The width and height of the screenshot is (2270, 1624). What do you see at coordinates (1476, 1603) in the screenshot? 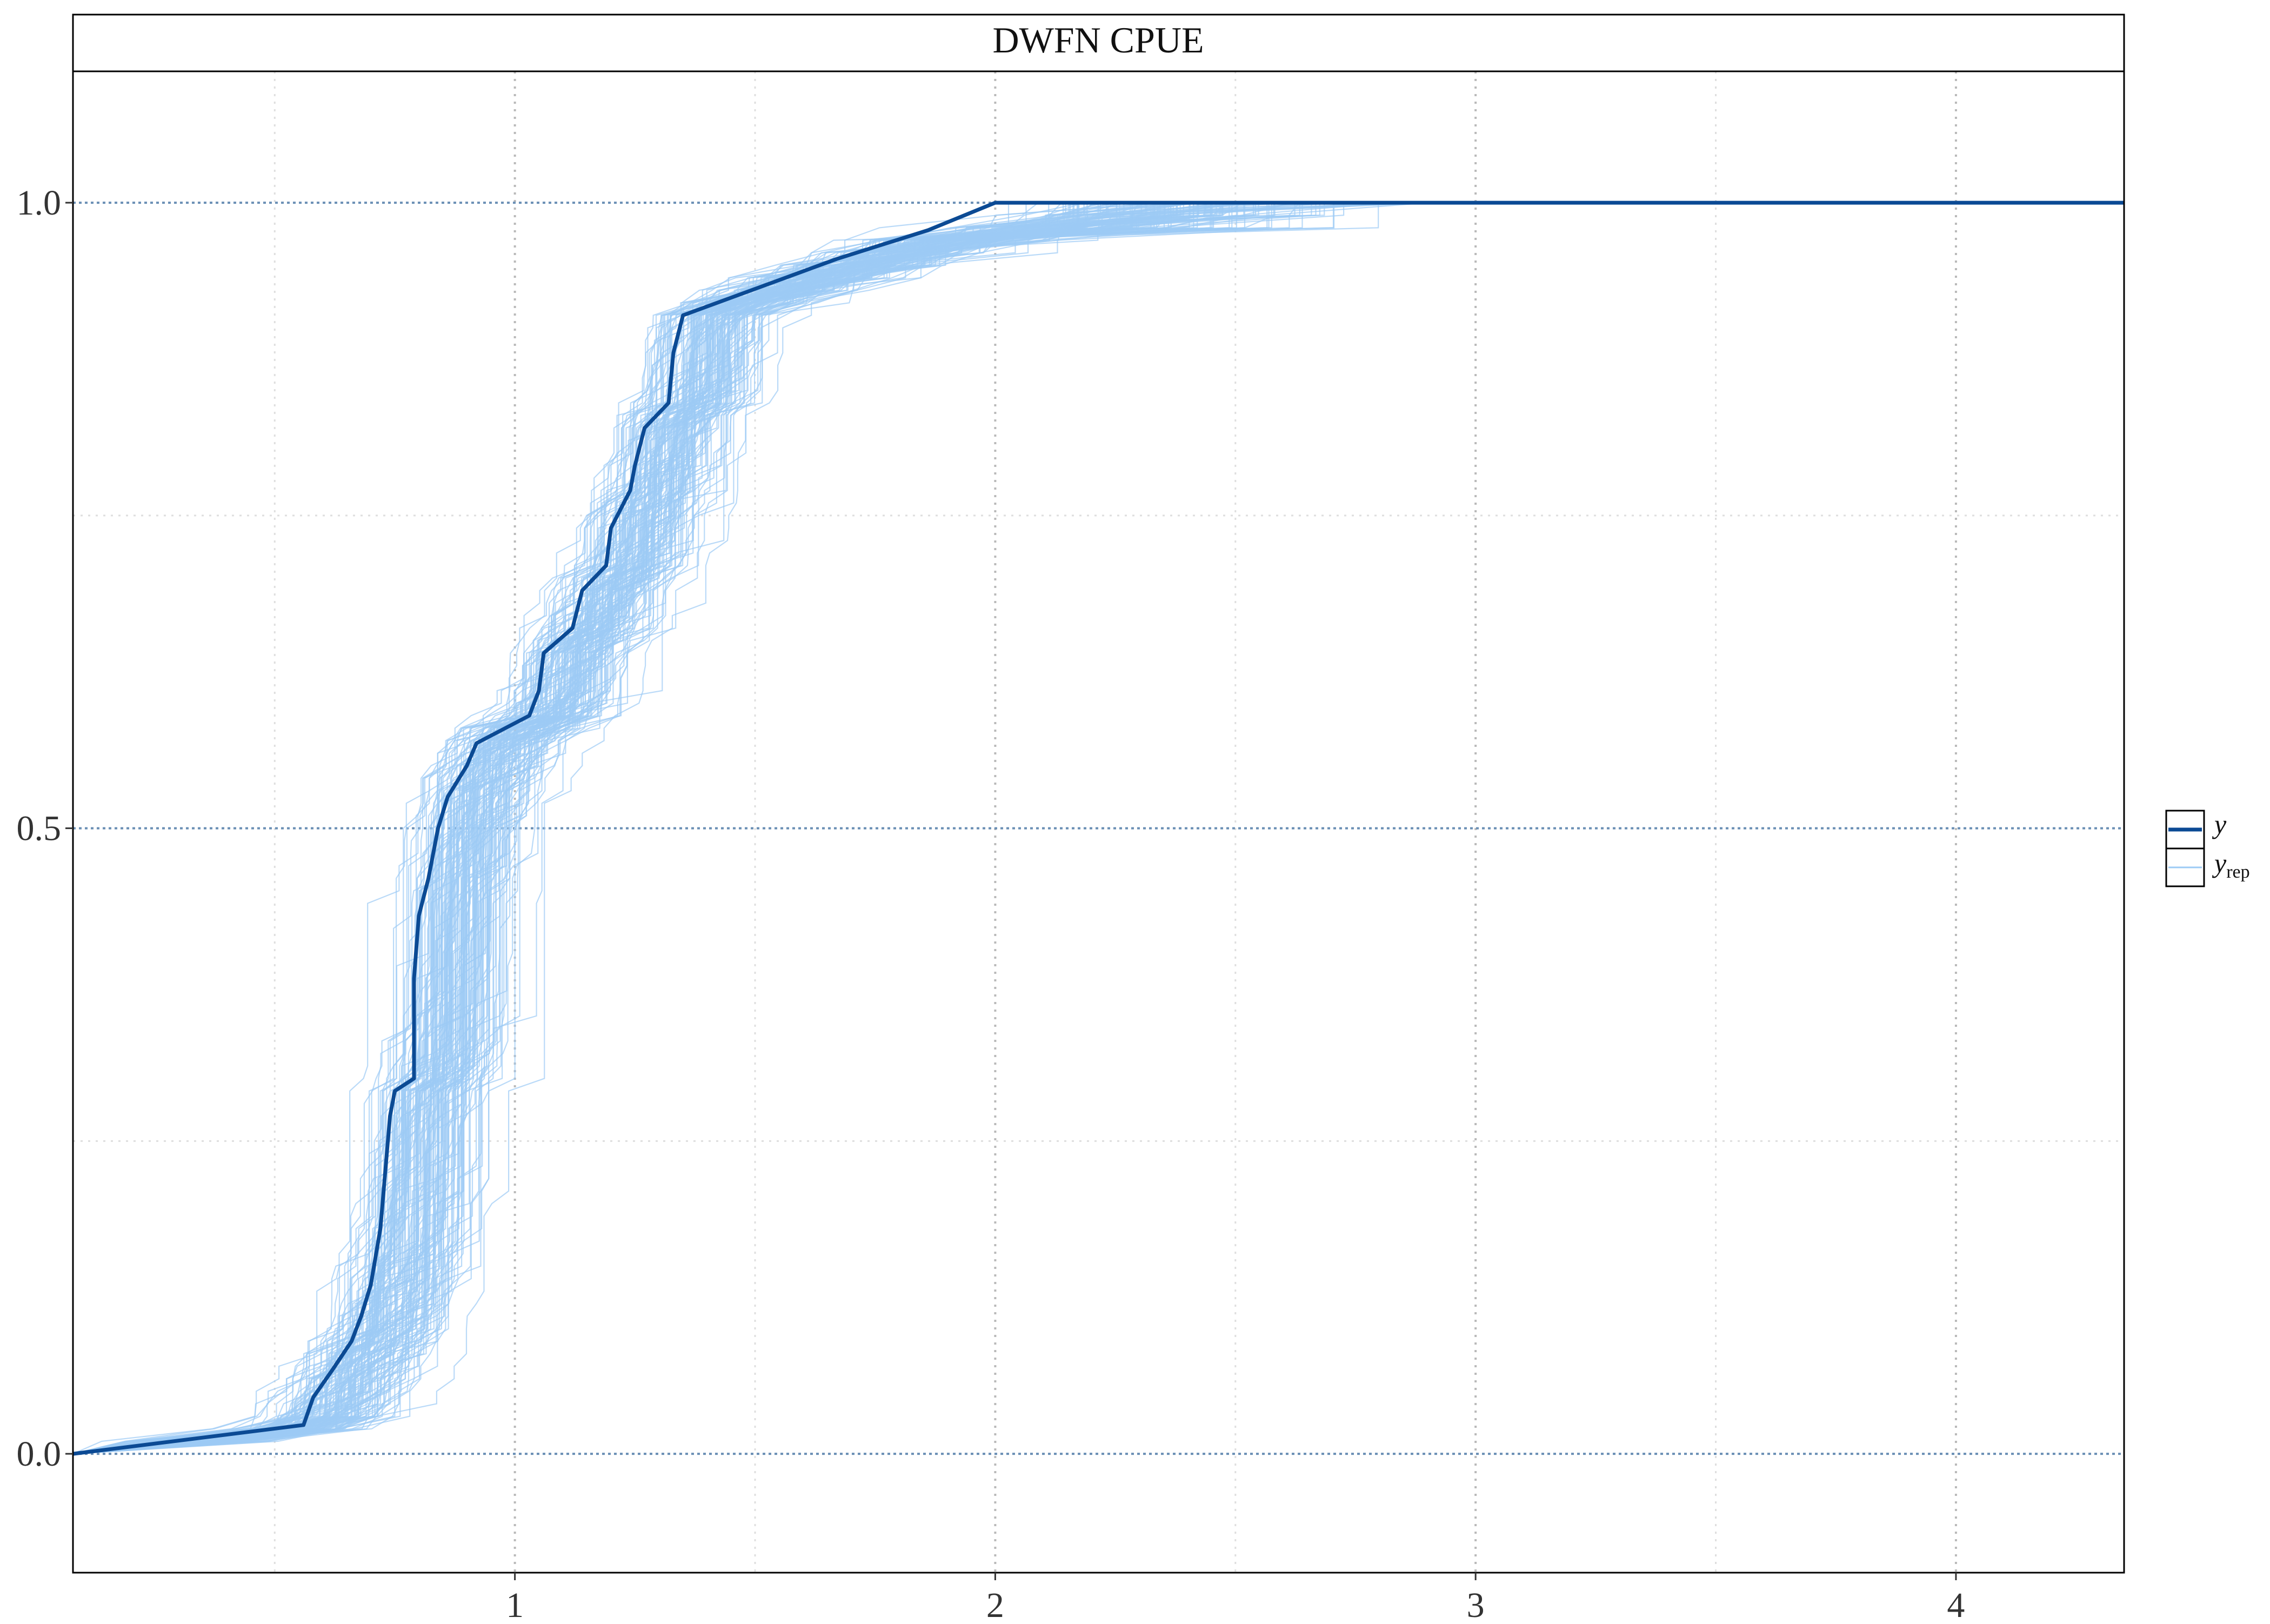
I see `x-tick-label: 3` at bounding box center [1476, 1603].